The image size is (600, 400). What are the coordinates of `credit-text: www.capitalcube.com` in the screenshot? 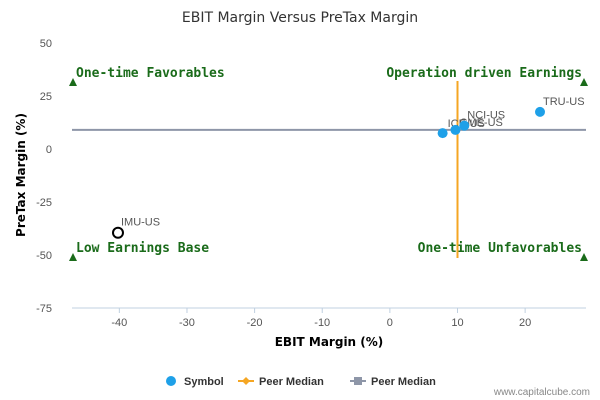 It's located at (541, 392).